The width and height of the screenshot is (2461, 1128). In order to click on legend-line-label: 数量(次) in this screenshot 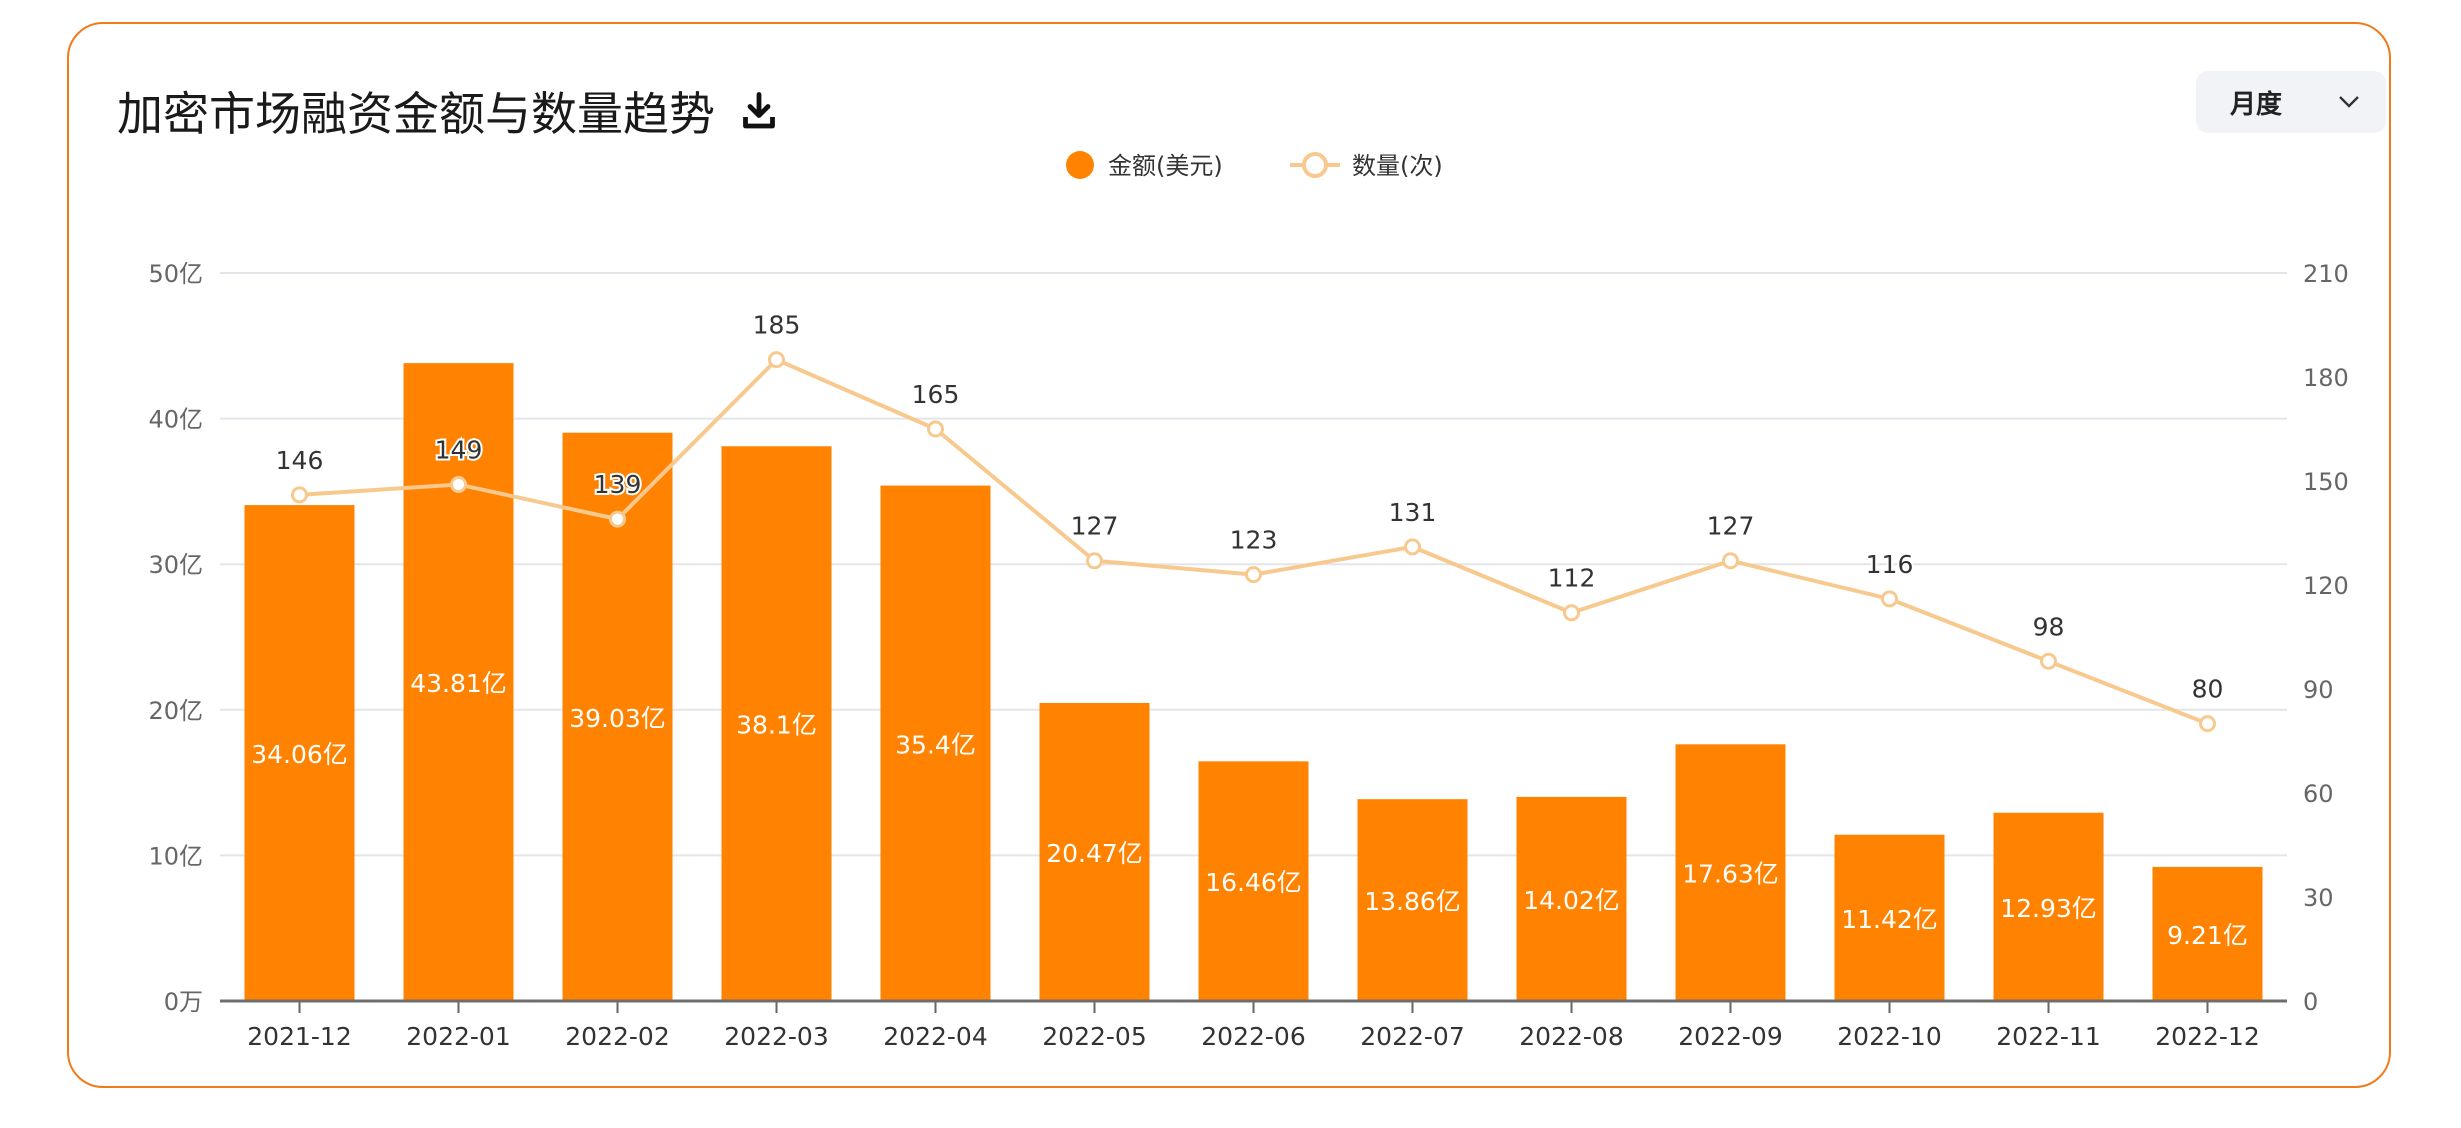, I will do `click(1397, 166)`.